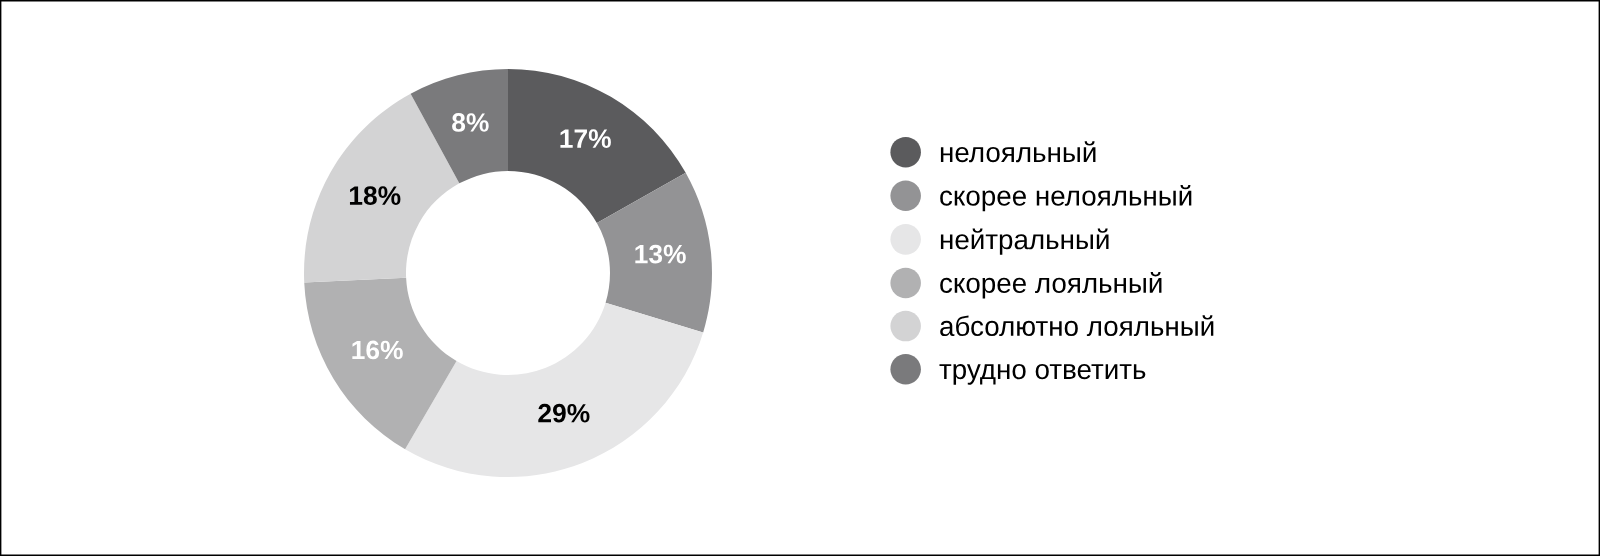 This screenshot has width=1600, height=556. I want to click on data-label: 17%, so click(585, 138).